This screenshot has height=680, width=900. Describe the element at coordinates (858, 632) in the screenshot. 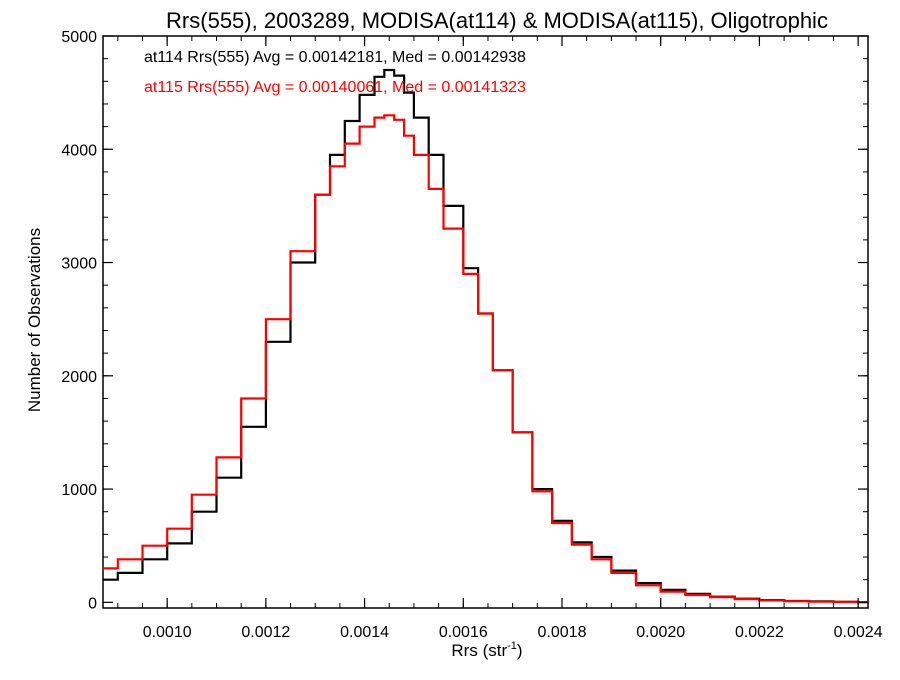

I see `x-tick-label: 0.0024` at that location.